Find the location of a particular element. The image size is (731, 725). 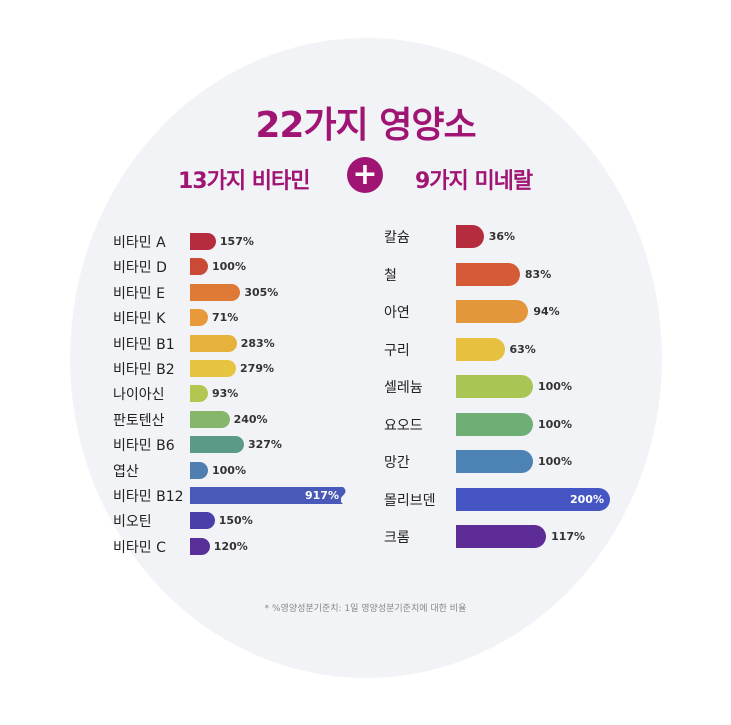

vitamin-label: 비오틴 is located at coordinates (132, 522).